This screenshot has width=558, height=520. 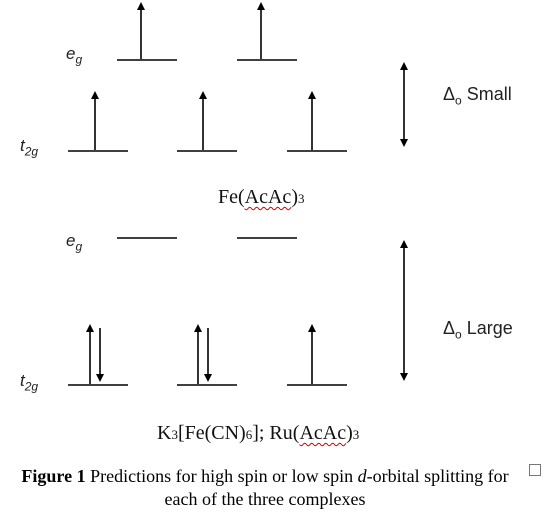 What do you see at coordinates (477, 96) in the screenshot?
I see `top-delta-label: Δo Small` at bounding box center [477, 96].